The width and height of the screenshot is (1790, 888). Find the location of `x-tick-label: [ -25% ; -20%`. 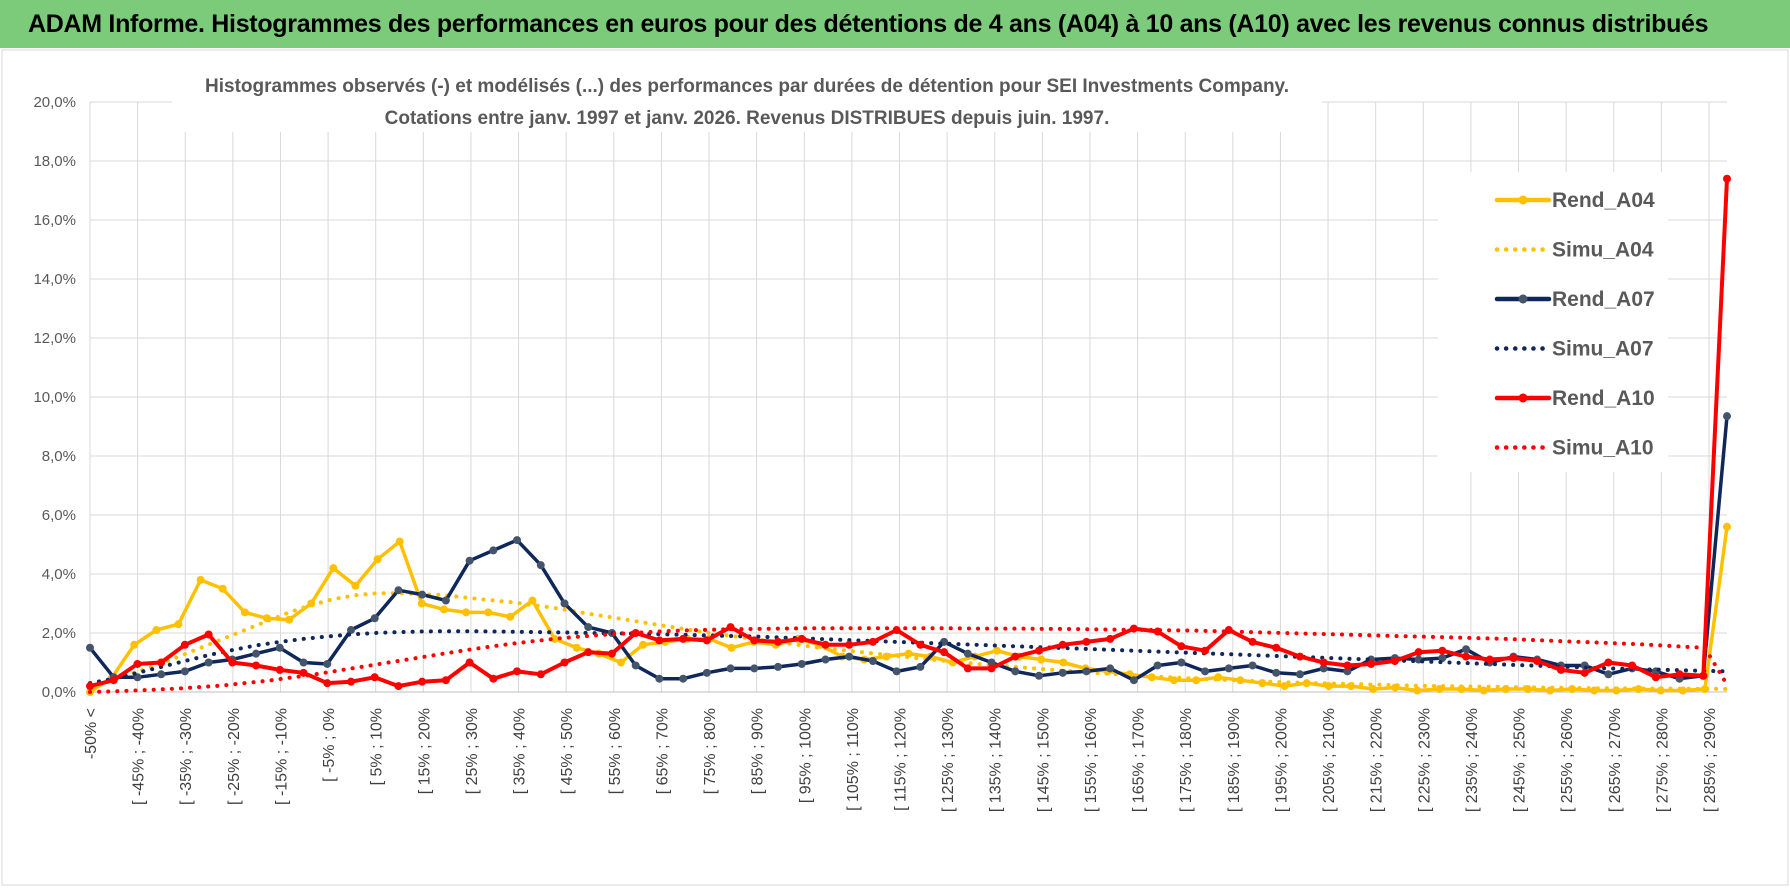

x-tick-label: [ -25% ; -20% is located at coordinates (234, 756).